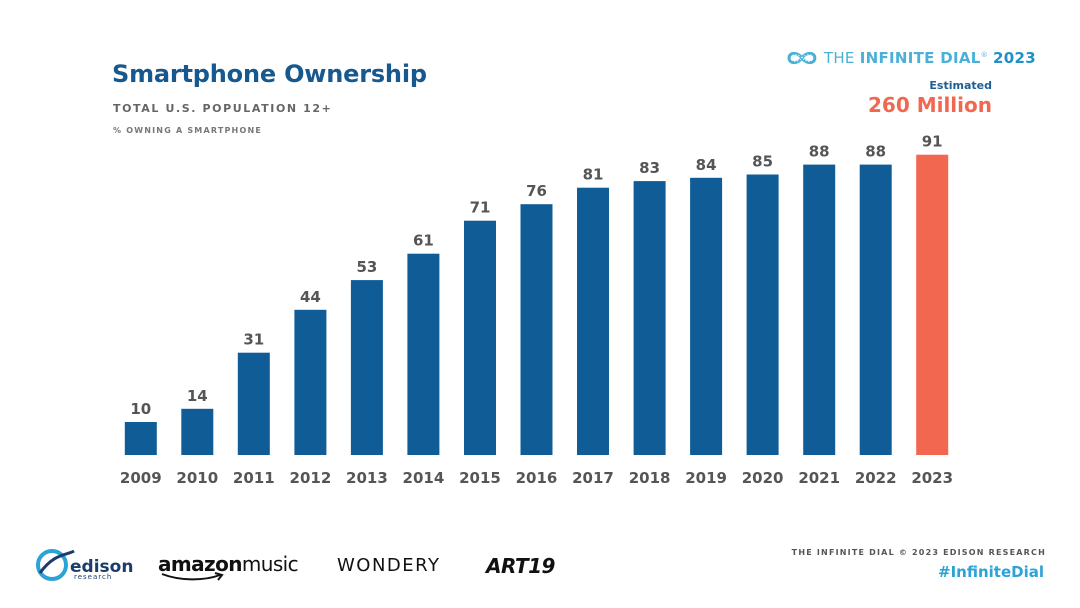 This screenshot has width=1080, height=608. What do you see at coordinates (254, 478) in the screenshot?
I see `category-label-2011: 2011` at bounding box center [254, 478].